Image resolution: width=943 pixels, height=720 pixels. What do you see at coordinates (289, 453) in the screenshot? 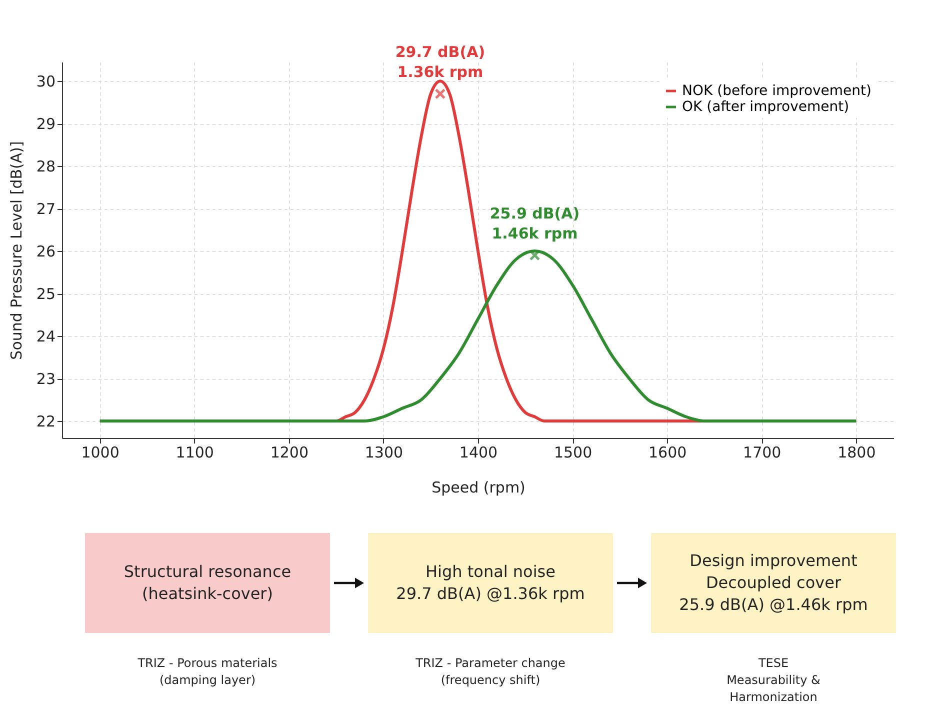
I see `x-tick-label: 1200` at bounding box center [289, 453].